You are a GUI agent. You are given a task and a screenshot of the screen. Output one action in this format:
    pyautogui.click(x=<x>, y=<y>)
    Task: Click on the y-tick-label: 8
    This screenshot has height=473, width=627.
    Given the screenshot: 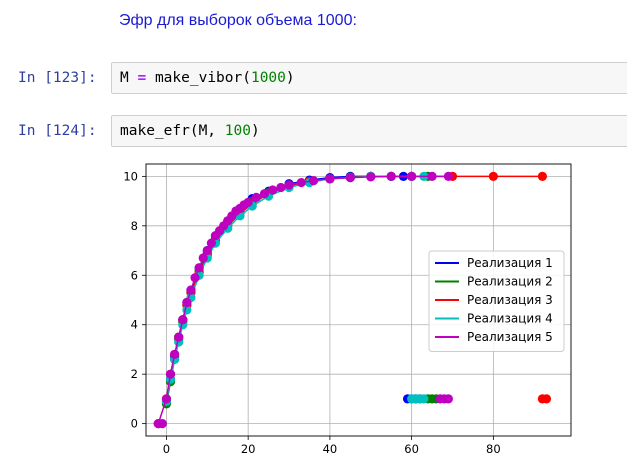 What is the action you would take?
    pyautogui.click(x=134, y=226)
    